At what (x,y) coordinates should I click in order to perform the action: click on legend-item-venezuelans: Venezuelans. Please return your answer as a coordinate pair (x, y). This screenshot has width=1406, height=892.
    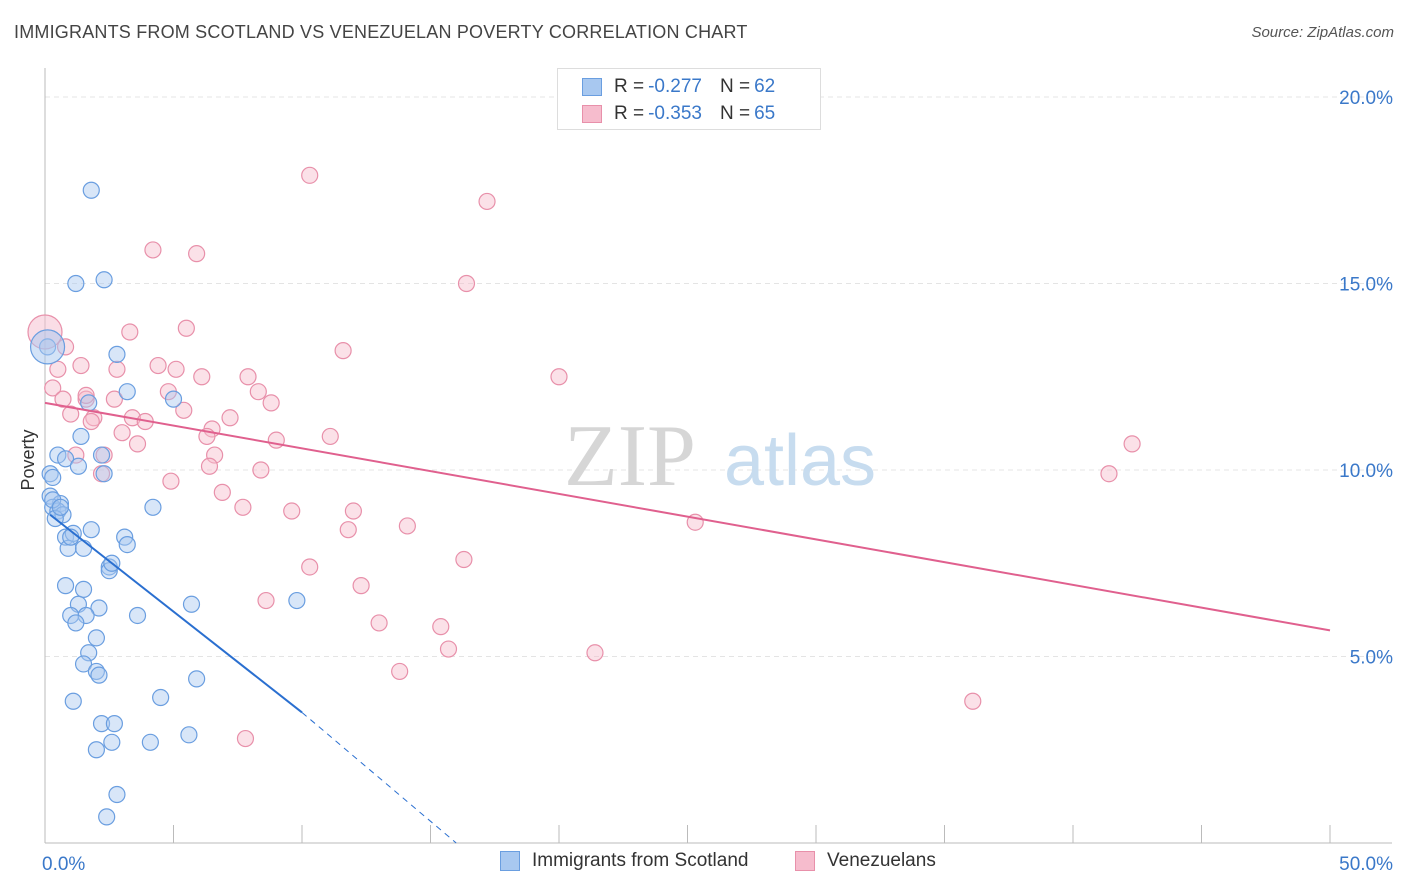
    Looking at the image, I should click on (865, 861).